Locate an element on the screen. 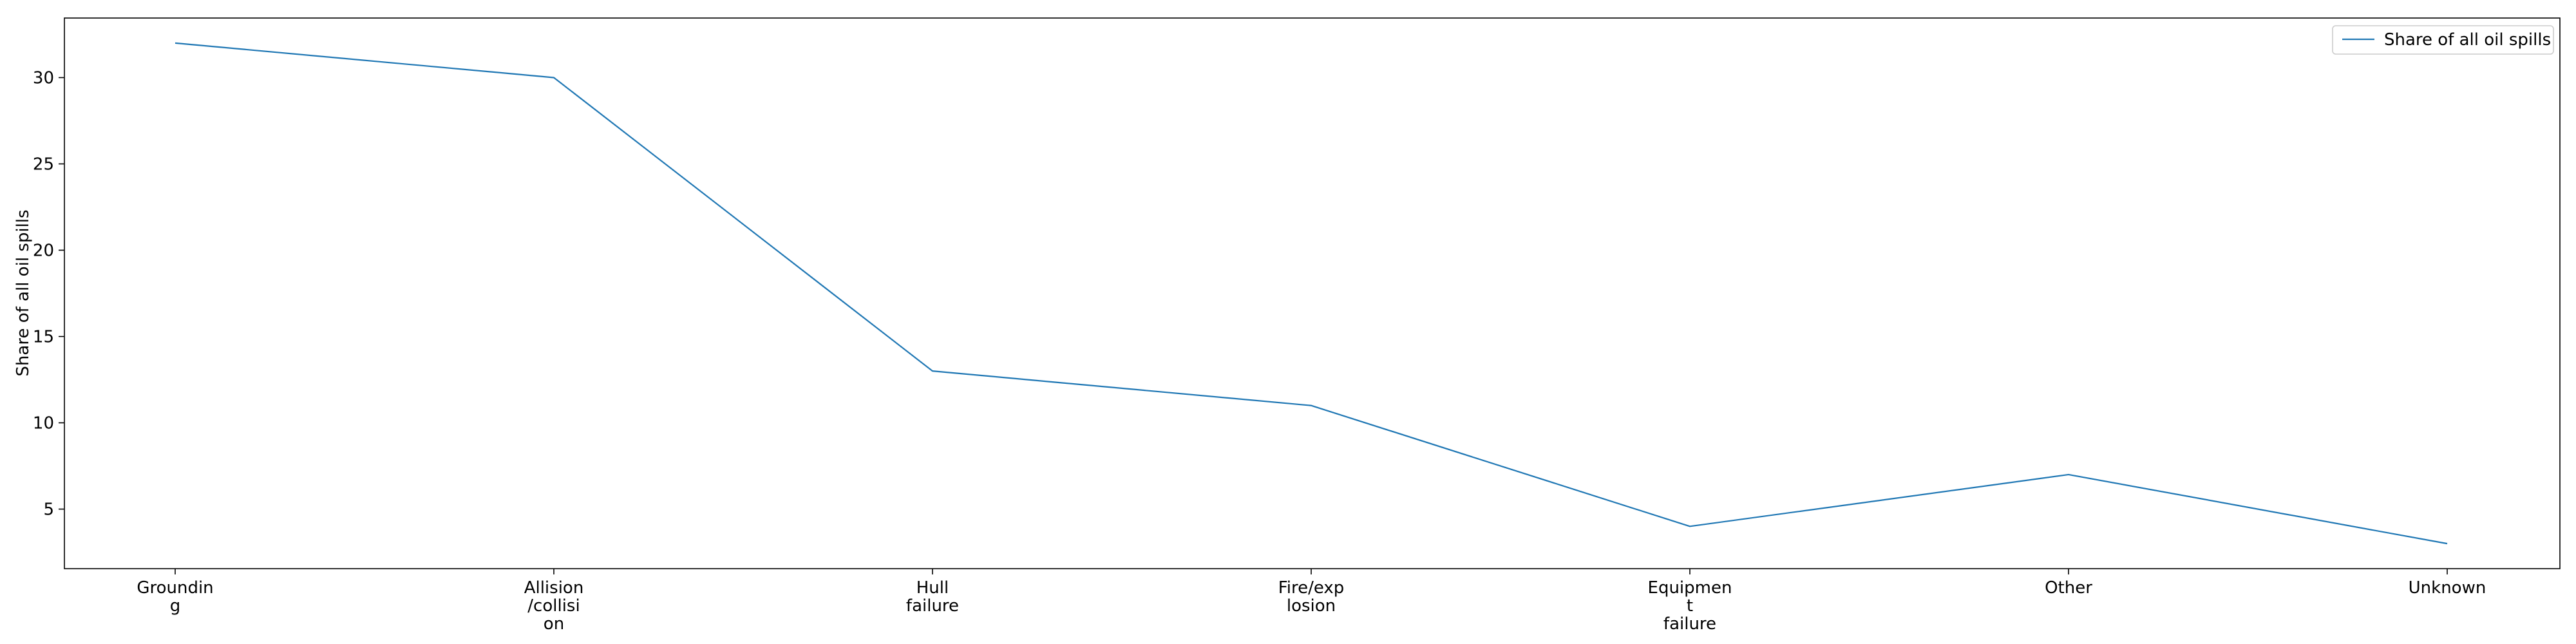  y-axis: 5 10 15 20 25 30 is located at coordinates (48, 294).